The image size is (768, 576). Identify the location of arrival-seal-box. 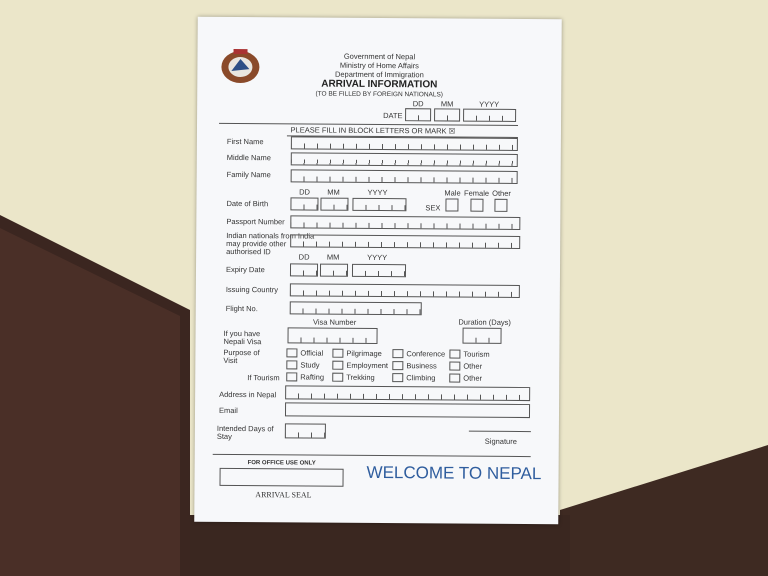
(281, 477).